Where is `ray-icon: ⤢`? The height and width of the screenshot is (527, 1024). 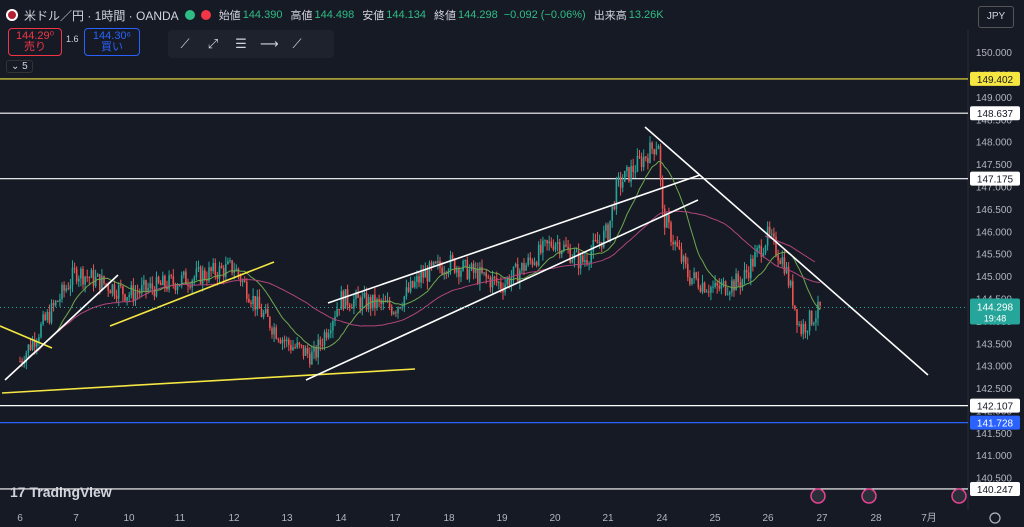
ray-icon: ⤢ is located at coordinates (213, 43).